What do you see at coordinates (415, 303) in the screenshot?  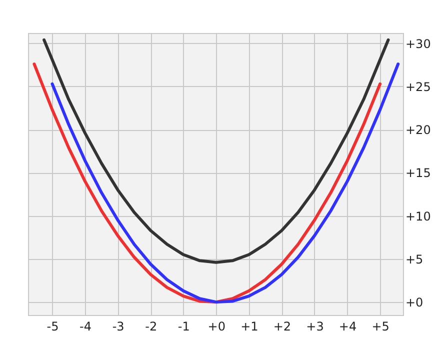 I see `y-tick-label: +0` at bounding box center [415, 303].